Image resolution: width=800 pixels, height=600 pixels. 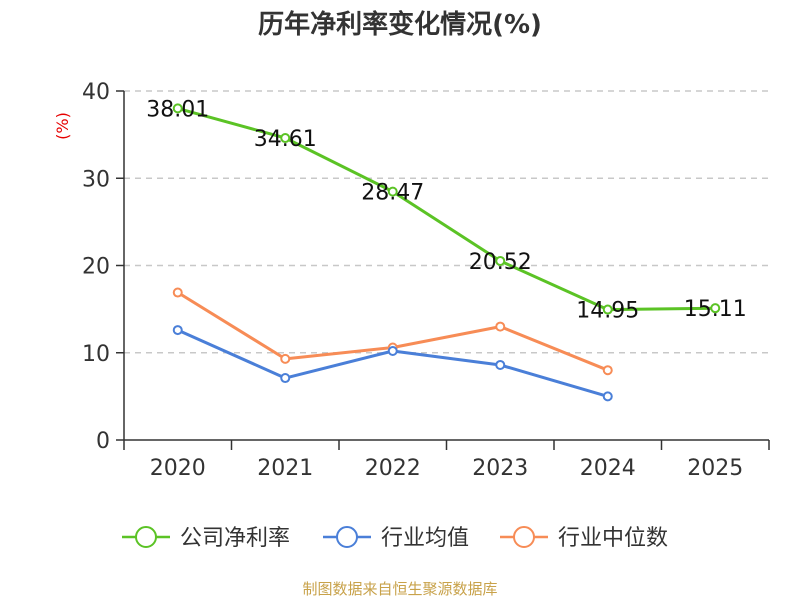 What do you see at coordinates (285, 468) in the screenshot?
I see `x-tick-label: 2021` at bounding box center [285, 468].